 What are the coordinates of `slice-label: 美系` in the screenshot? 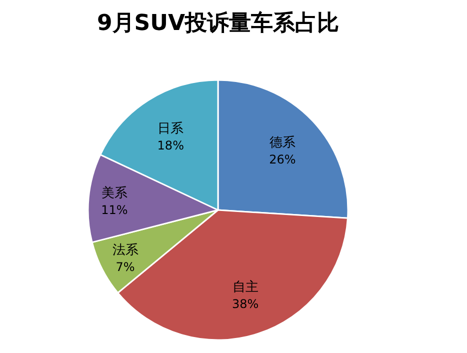 It's located at (114, 193).